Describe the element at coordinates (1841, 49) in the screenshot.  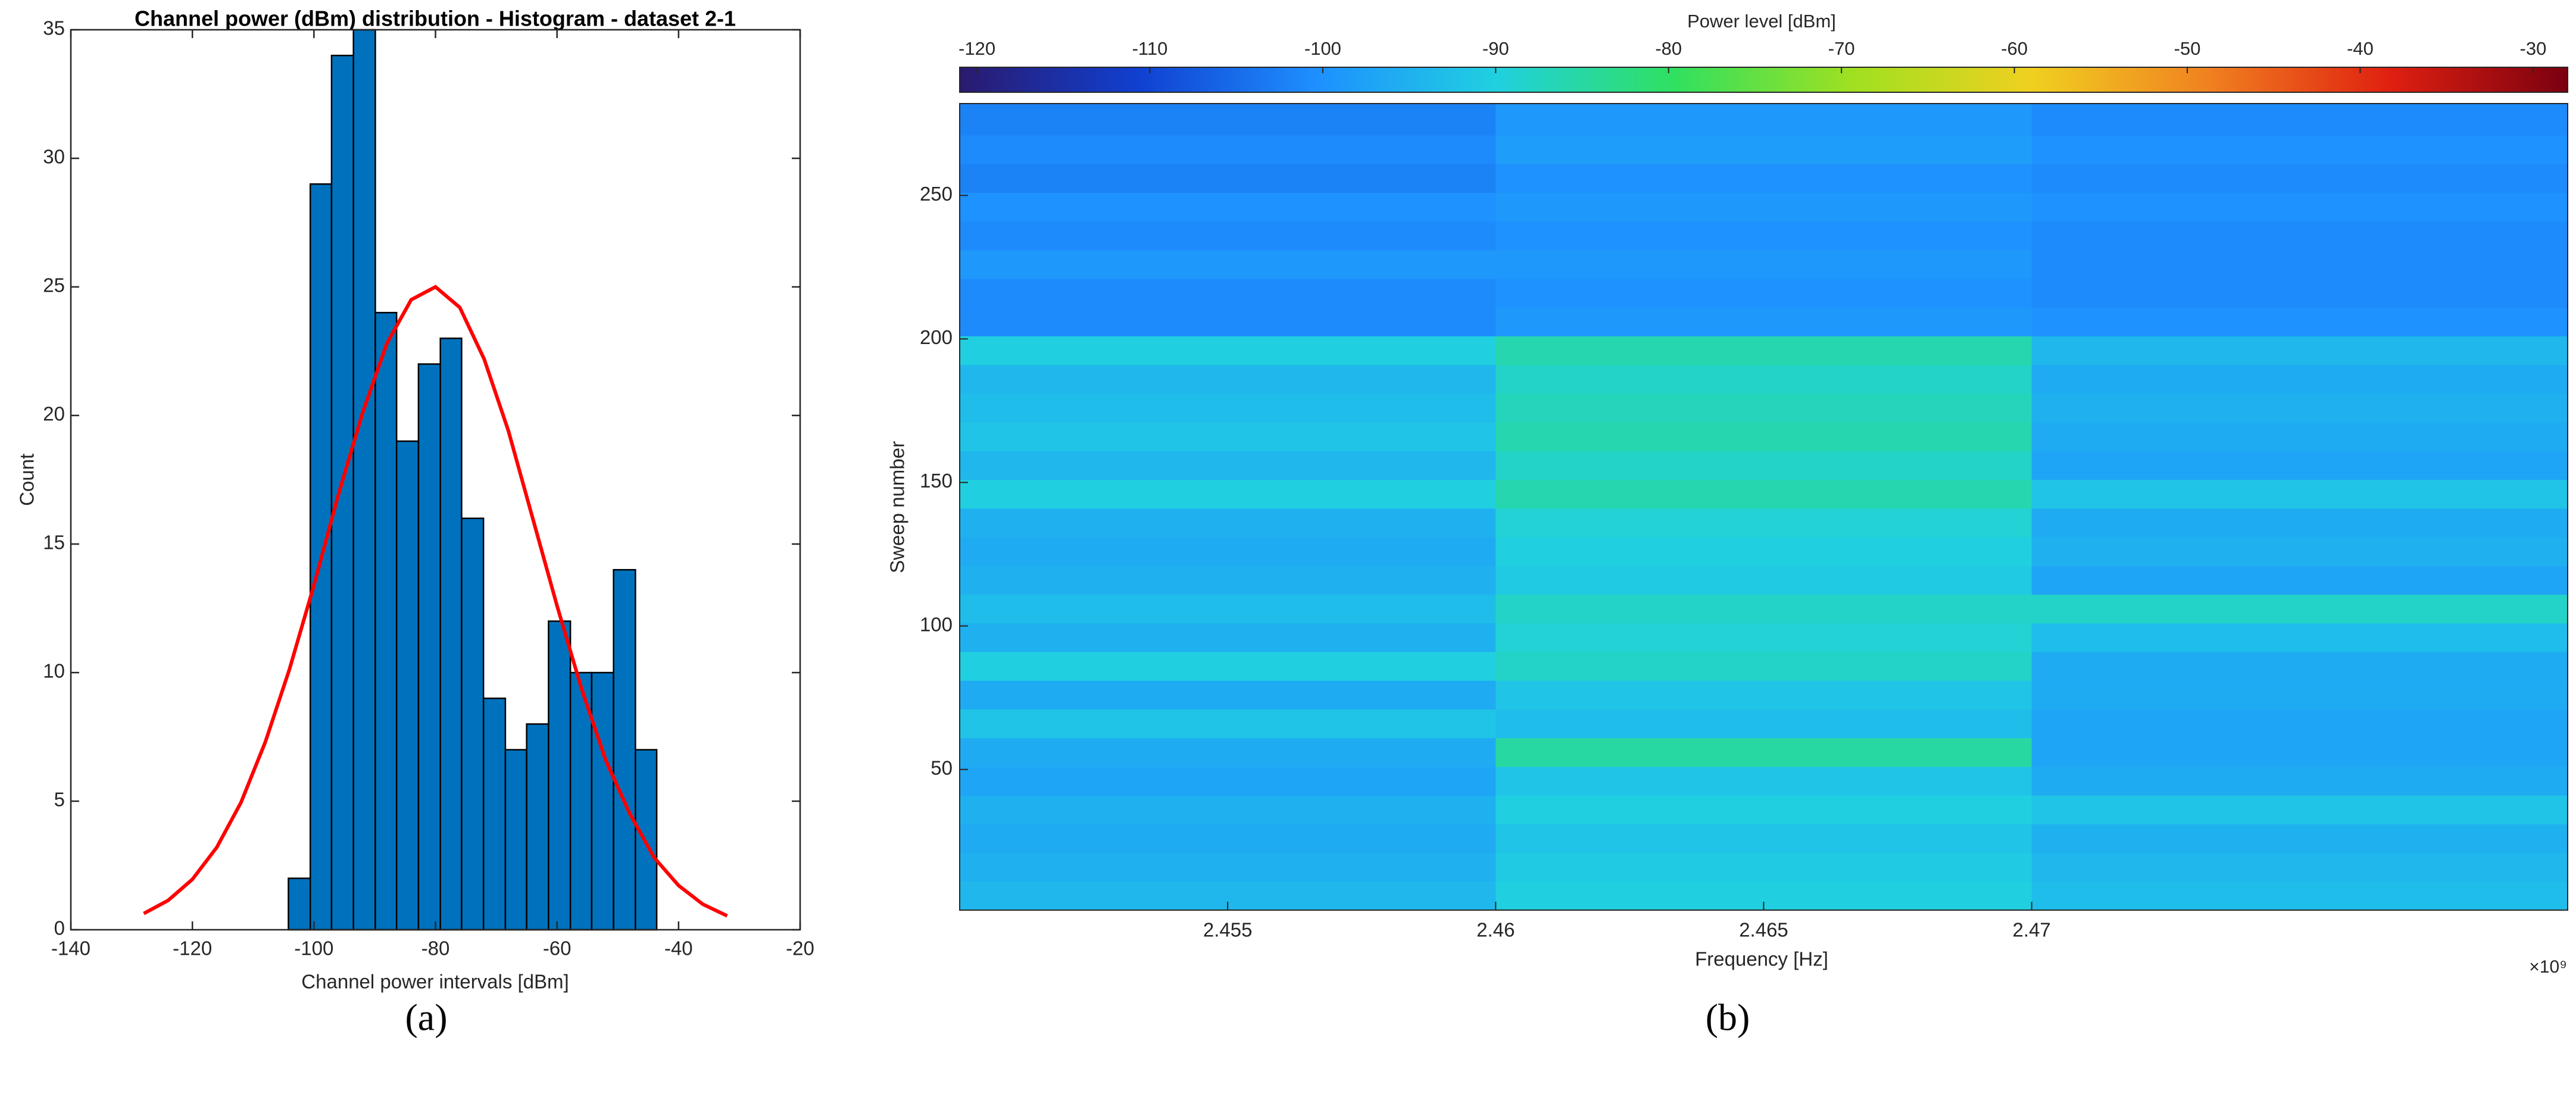
I see `colorbar-tick-label: -70` at that location.